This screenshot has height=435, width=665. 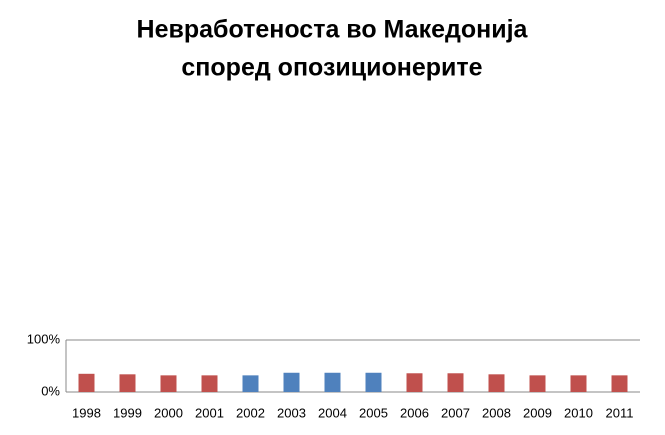 What do you see at coordinates (44, 338) in the screenshot?
I see `y-tick-label: 100%` at bounding box center [44, 338].